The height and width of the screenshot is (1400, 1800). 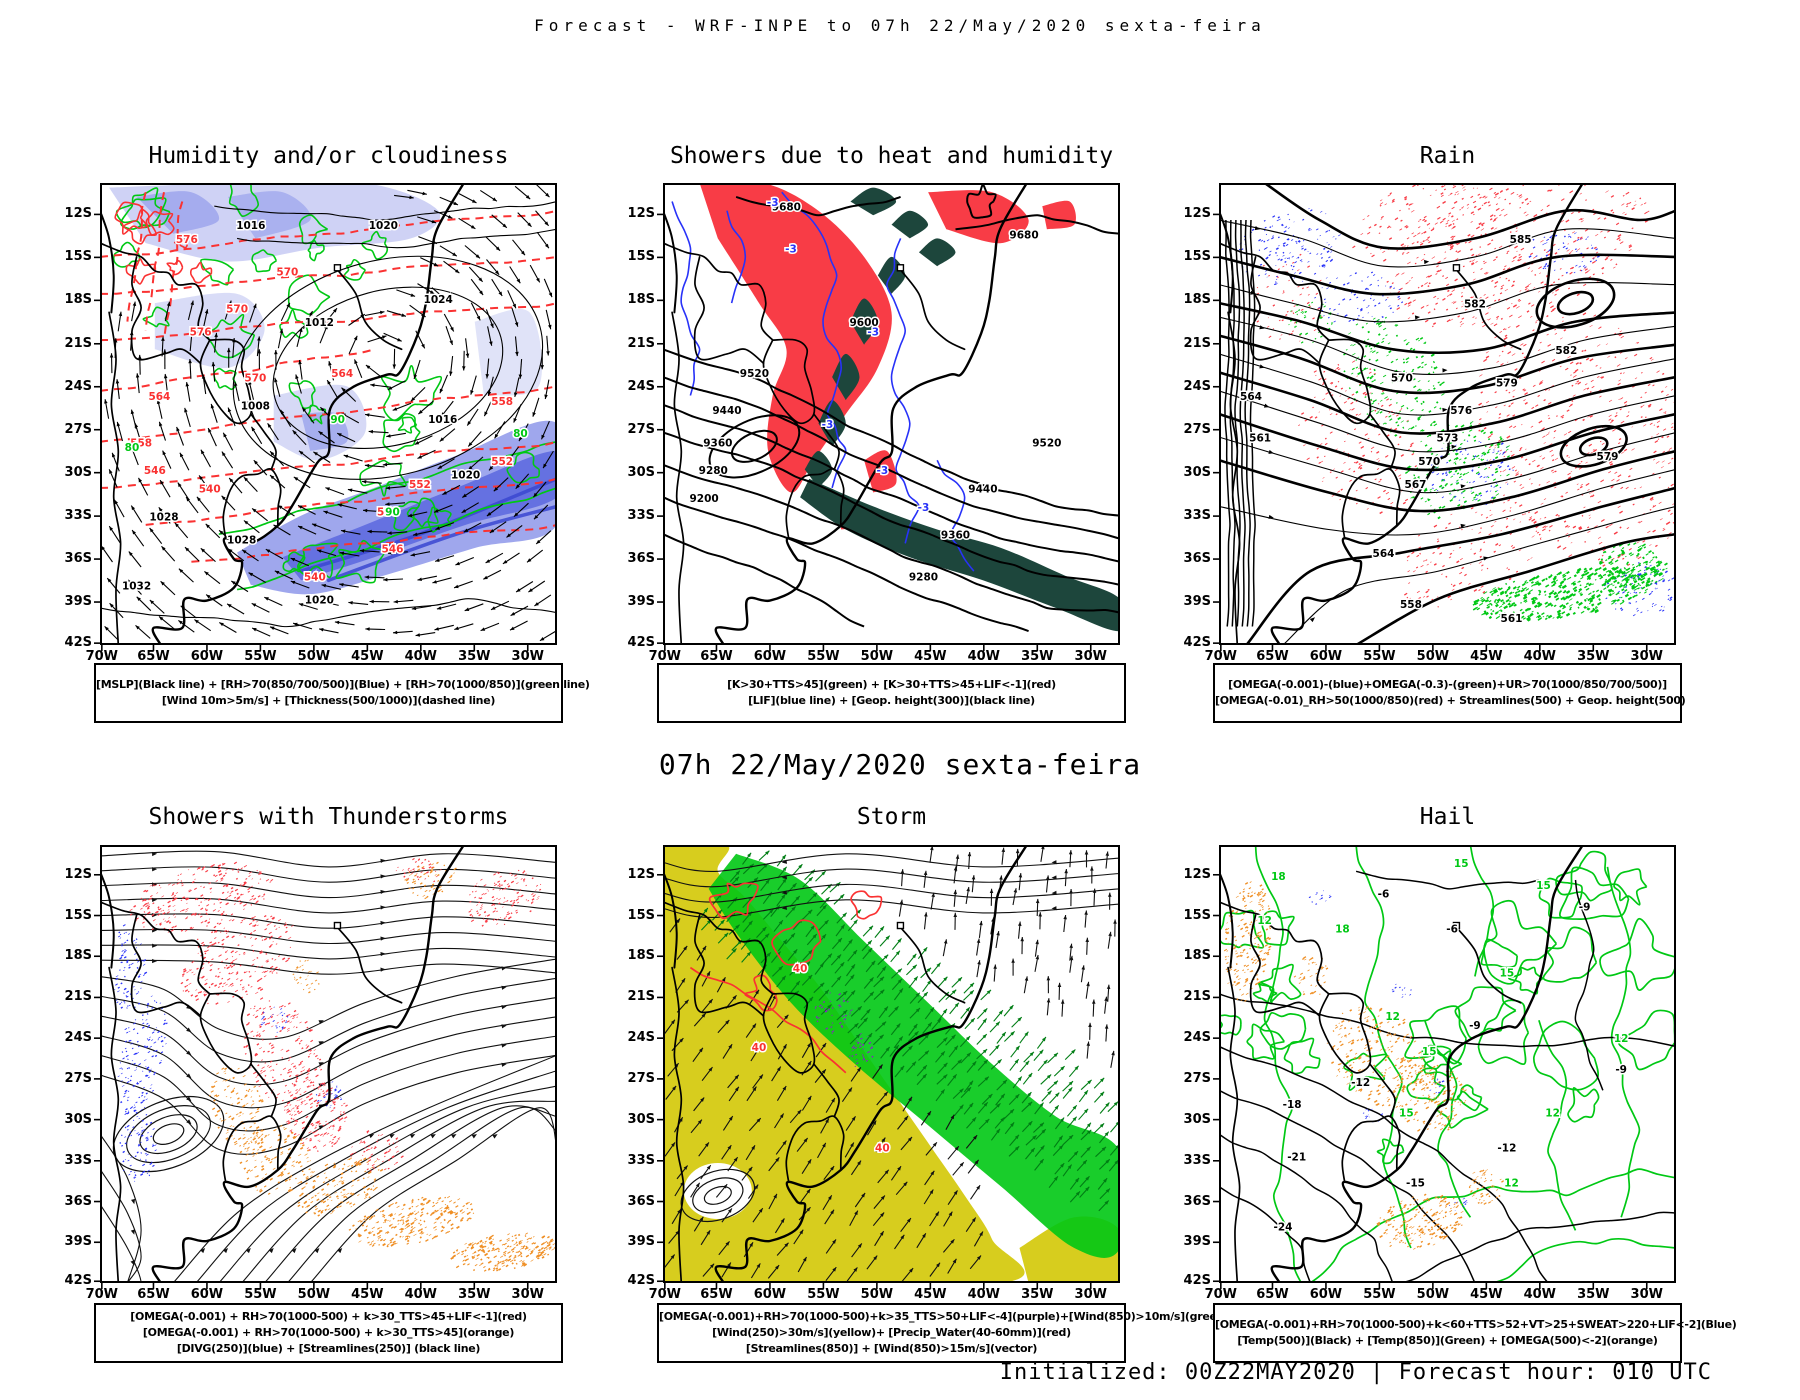 What do you see at coordinates (260, 1294) in the screenshot?
I see `lon-label: 55W` at bounding box center [260, 1294].